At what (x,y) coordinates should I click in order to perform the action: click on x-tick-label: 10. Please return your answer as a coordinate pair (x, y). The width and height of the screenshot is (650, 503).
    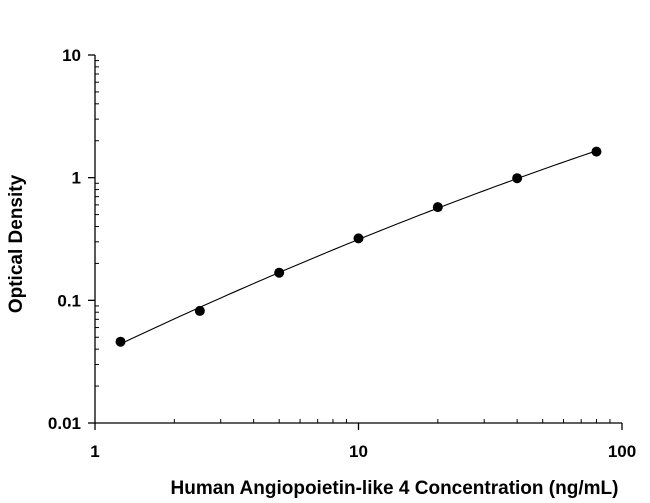
    Looking at the image, I should click on (358, 451).